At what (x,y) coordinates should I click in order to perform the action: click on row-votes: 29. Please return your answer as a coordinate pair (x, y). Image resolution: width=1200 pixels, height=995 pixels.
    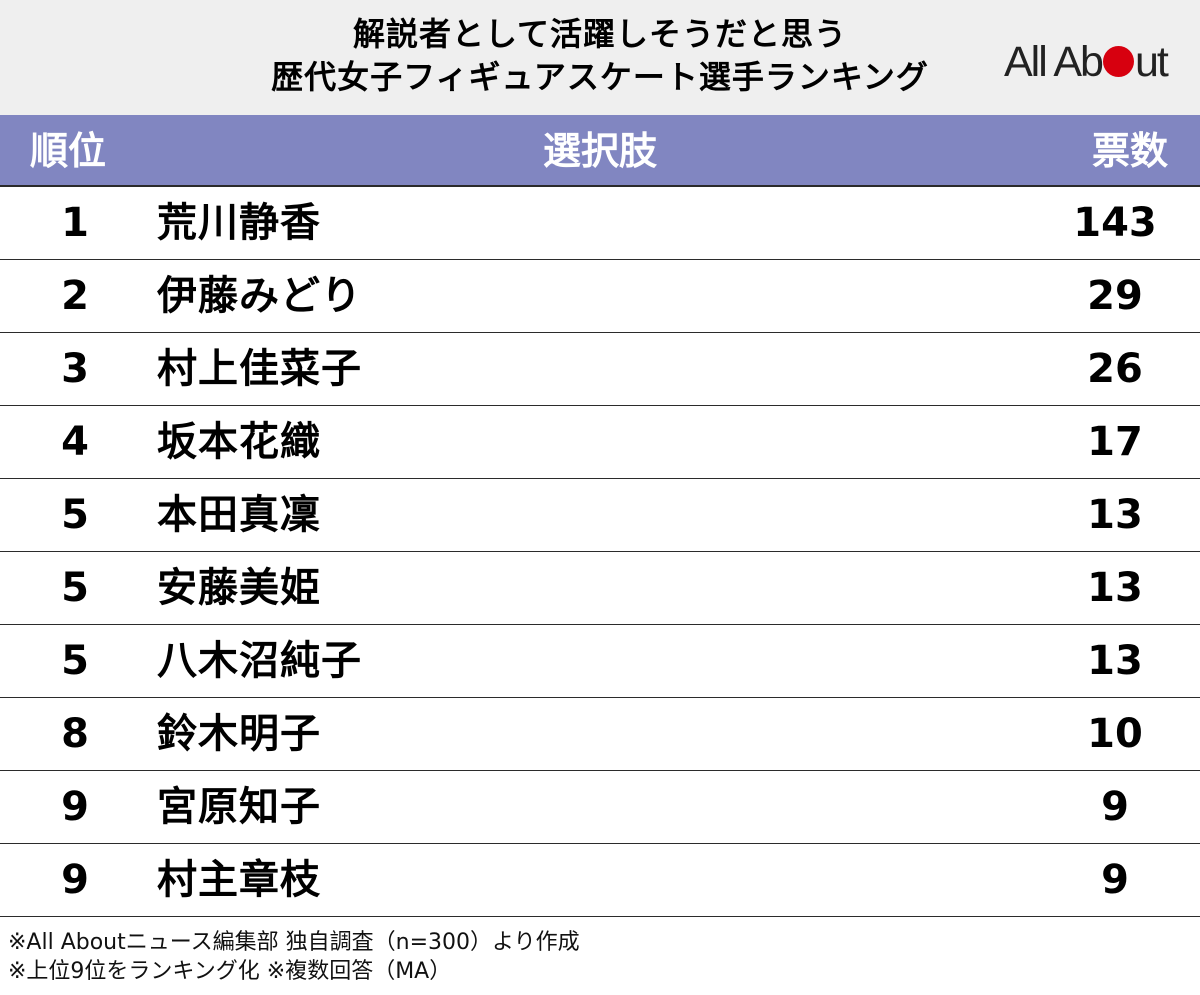
    Looking at the image, I should click on (1115, 296).